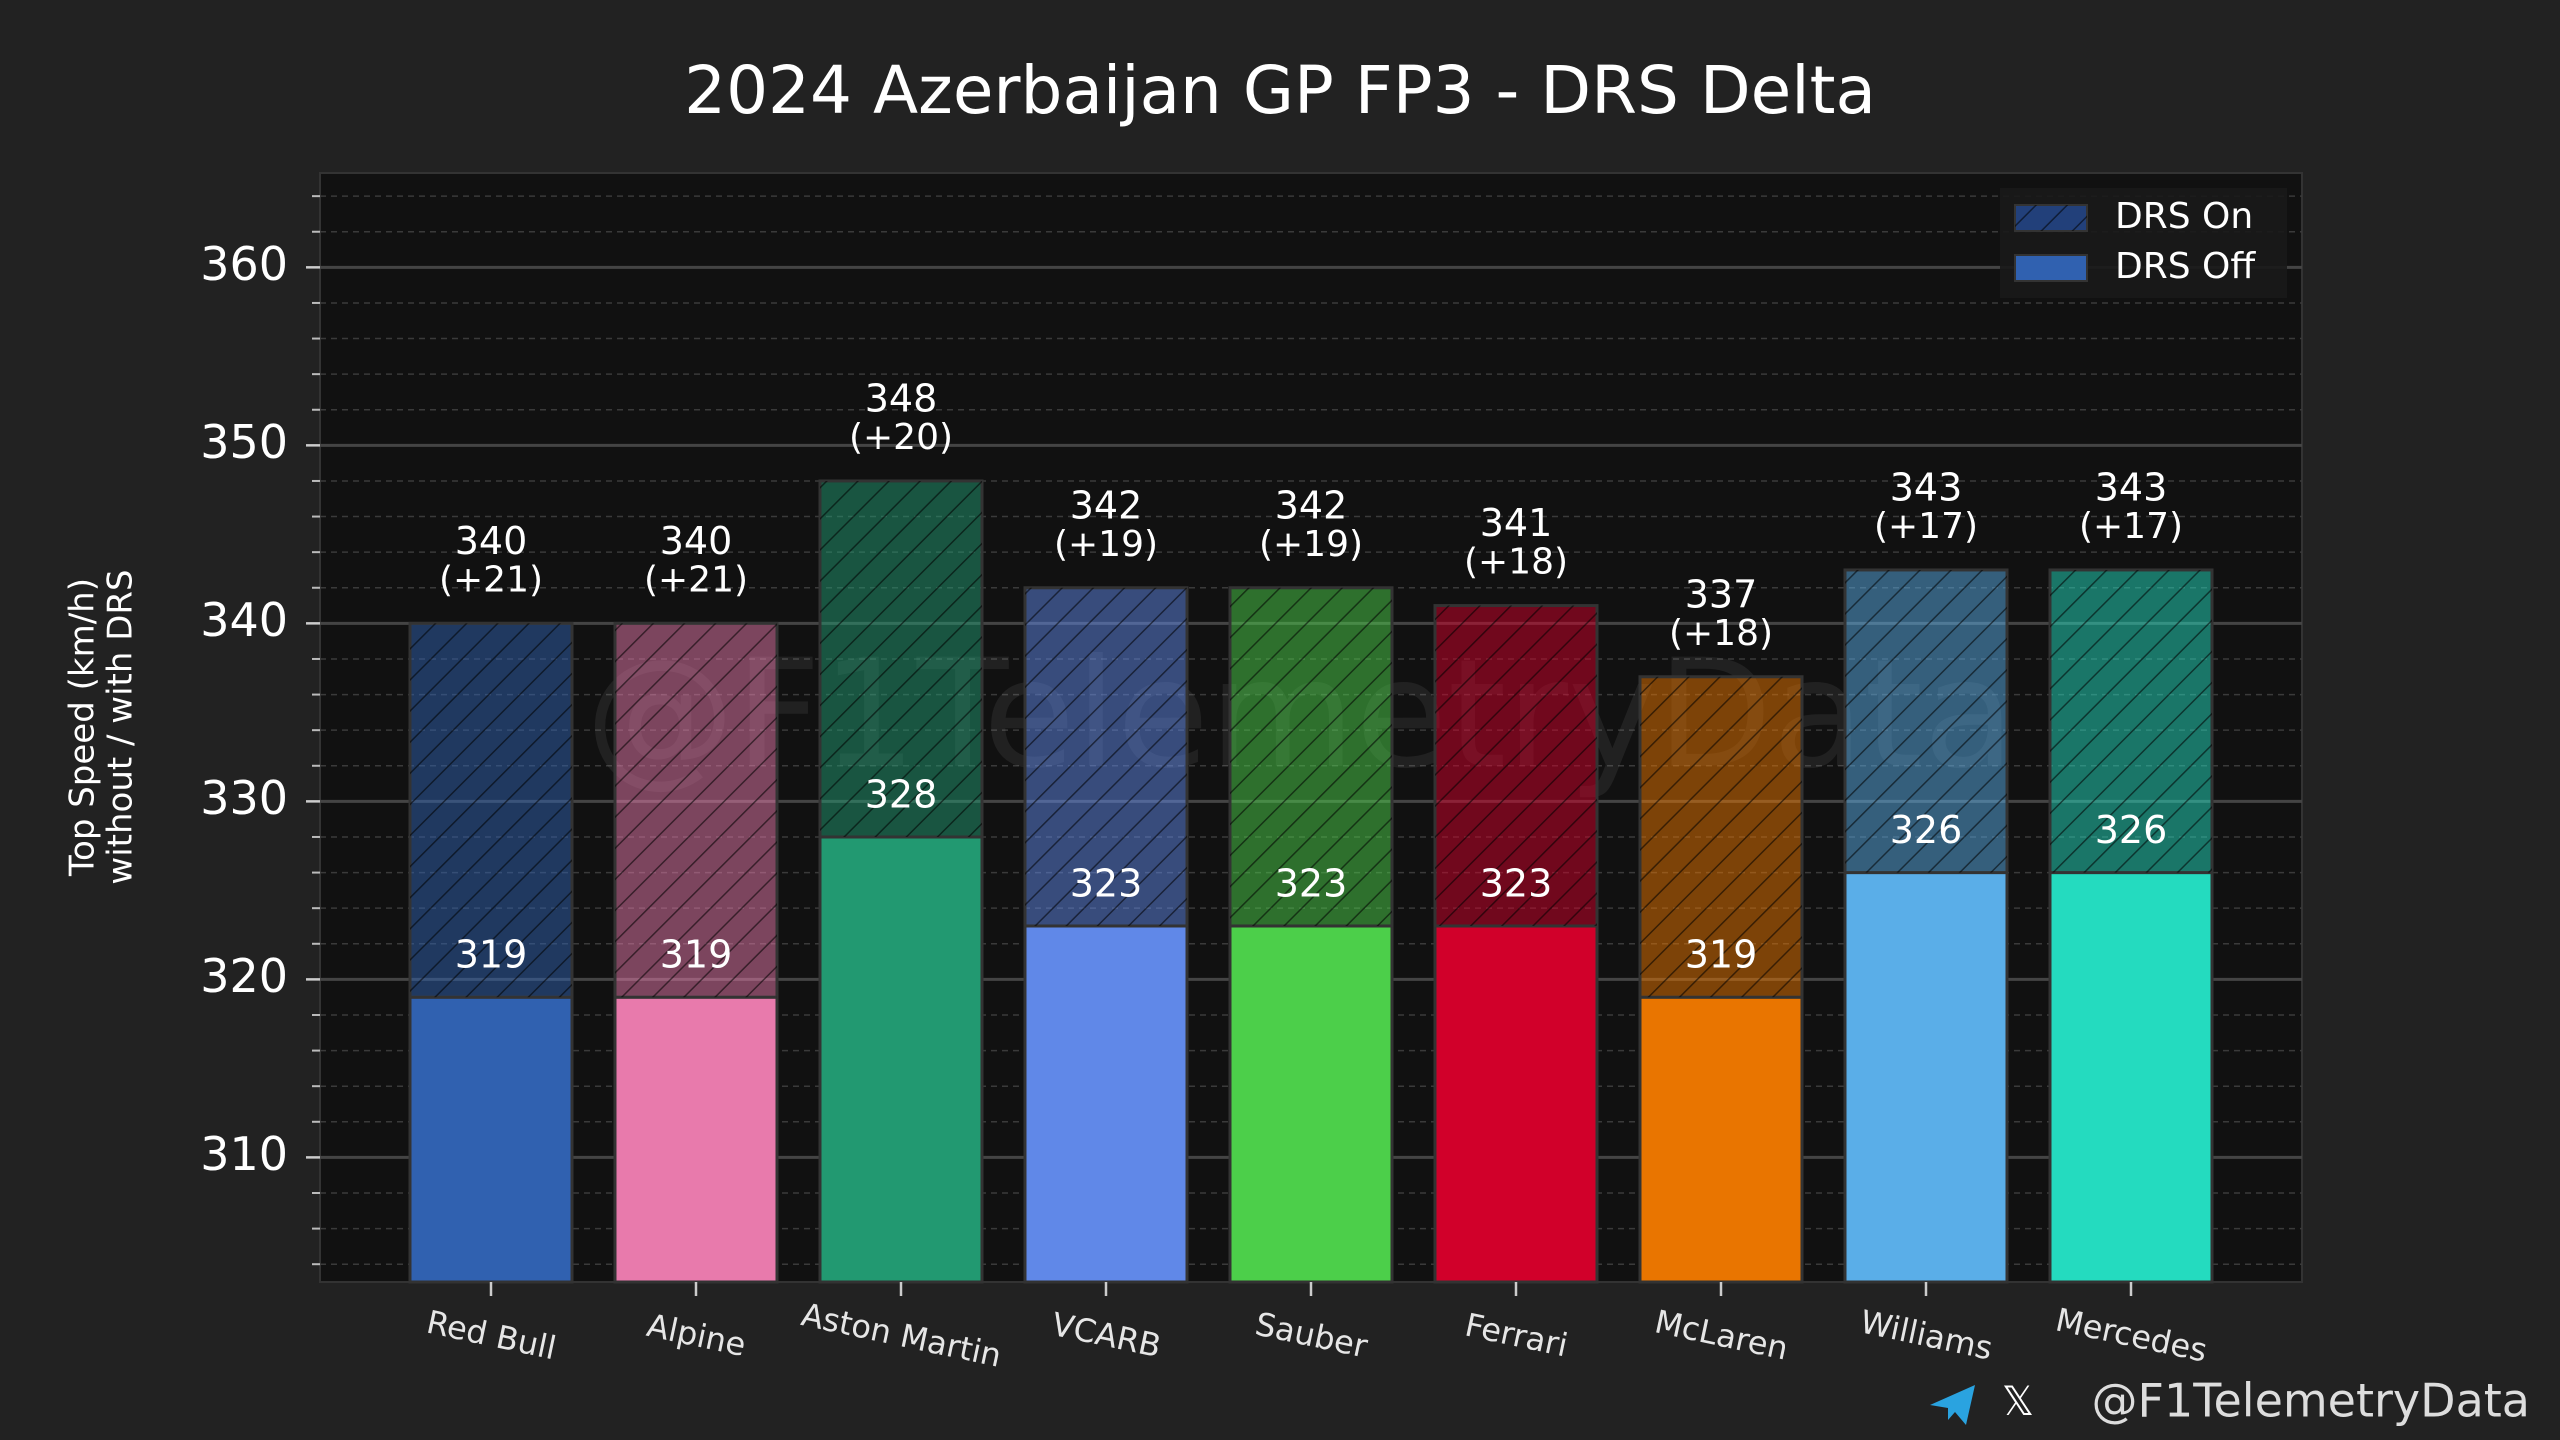 The width and height of the screenshot is (2560, 1440). Describe the element at coordinates (1280, 90) in the screenshot. I see `chart-title: 2024 Azerbaijan GP FP3 - DRS Delta` at that location.